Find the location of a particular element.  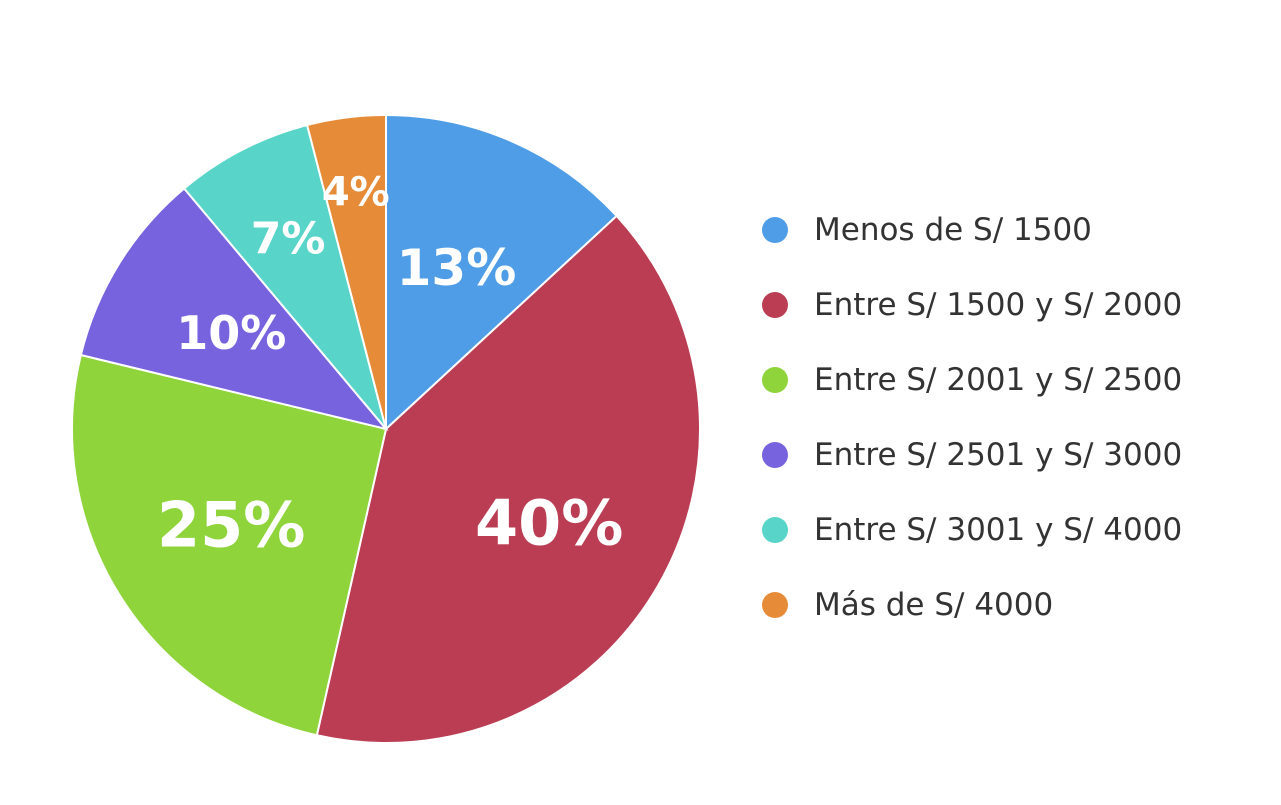

pie-slice-label: 7% is located at coordinates (288, 239).